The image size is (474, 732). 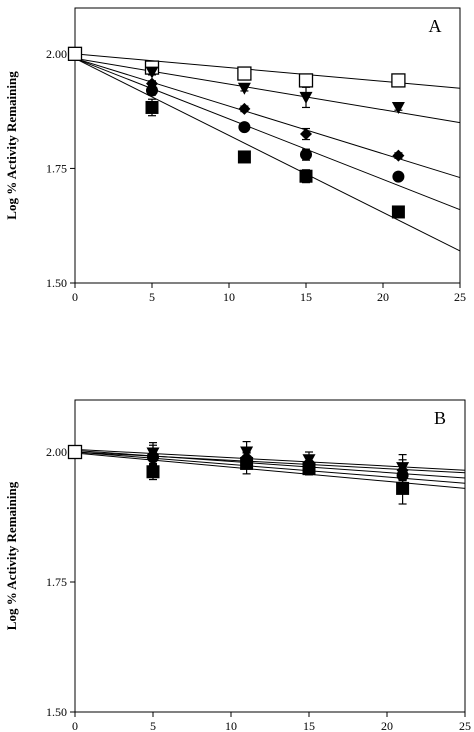 What do you see at coordinates (435, 26) in the screenshot?
I see `panel-label: A` at bounding box center [435, 26].